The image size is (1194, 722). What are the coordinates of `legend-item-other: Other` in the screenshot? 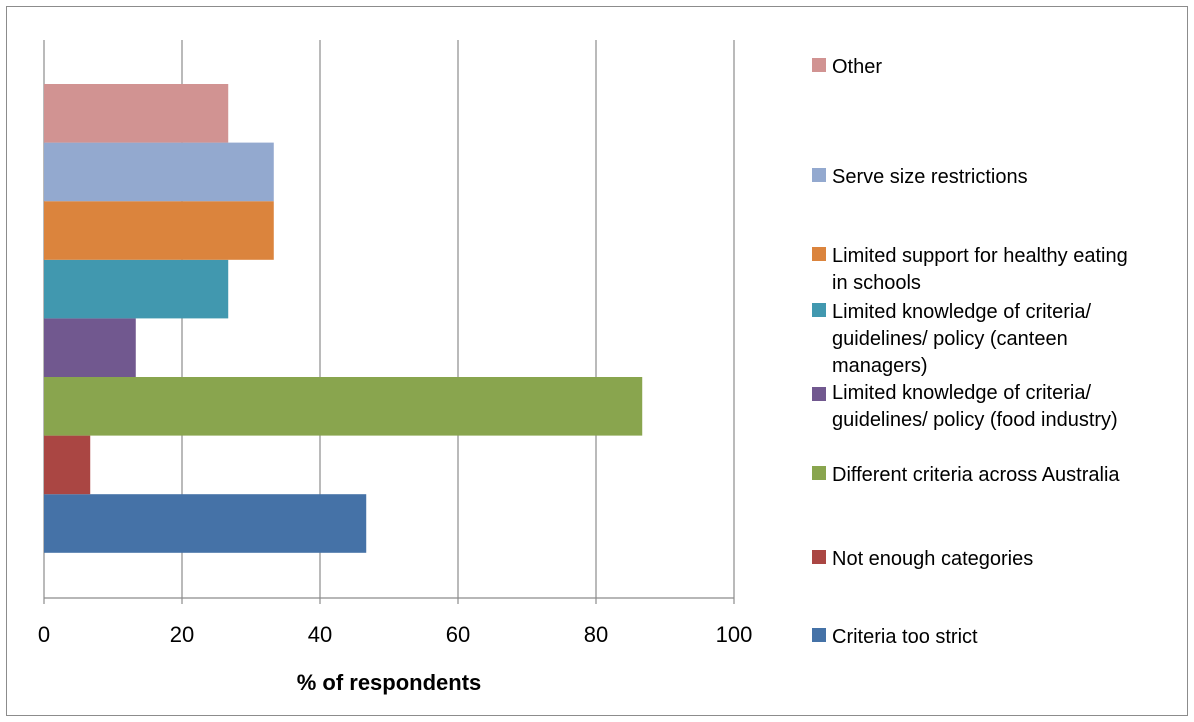 It's located at (847, 67).